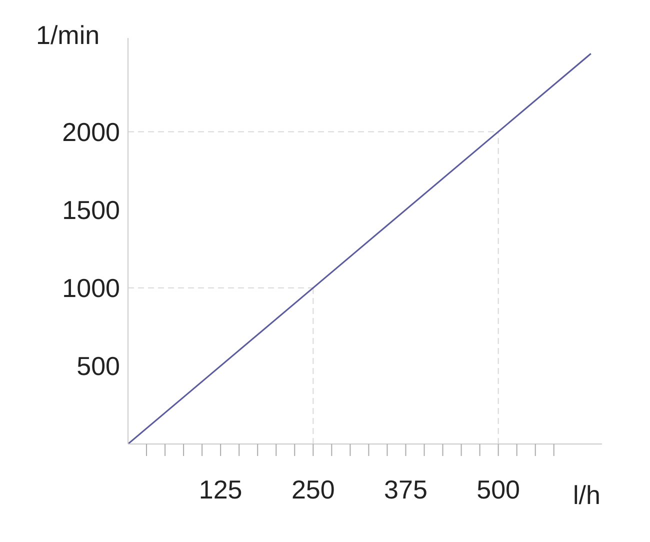  What do you see at coordinates (406, 489) in the screenshot?
I see `x-tick-label: 375` at bounding box center [406, 489].